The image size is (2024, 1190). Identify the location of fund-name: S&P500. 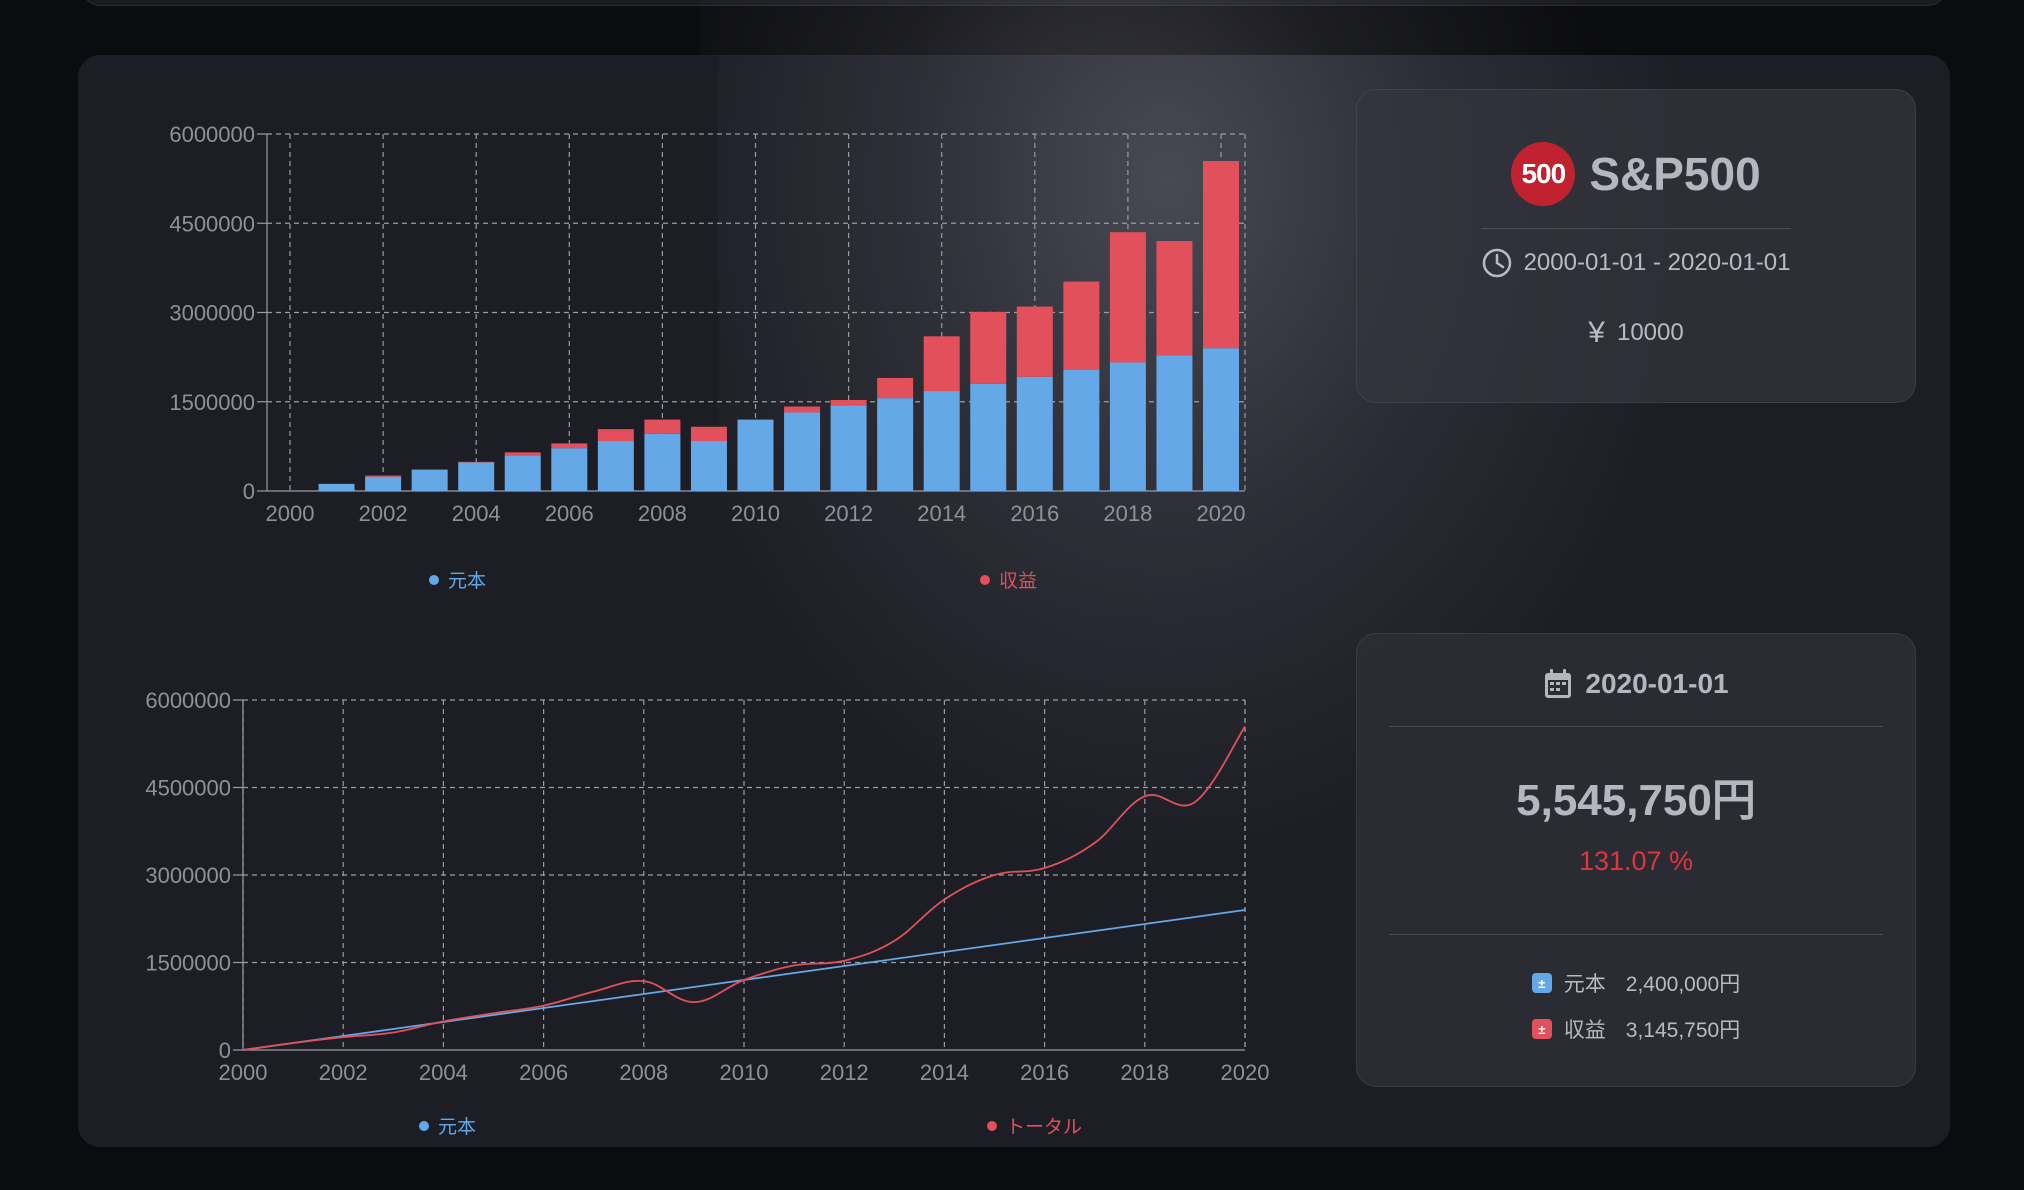
(1675, 174).